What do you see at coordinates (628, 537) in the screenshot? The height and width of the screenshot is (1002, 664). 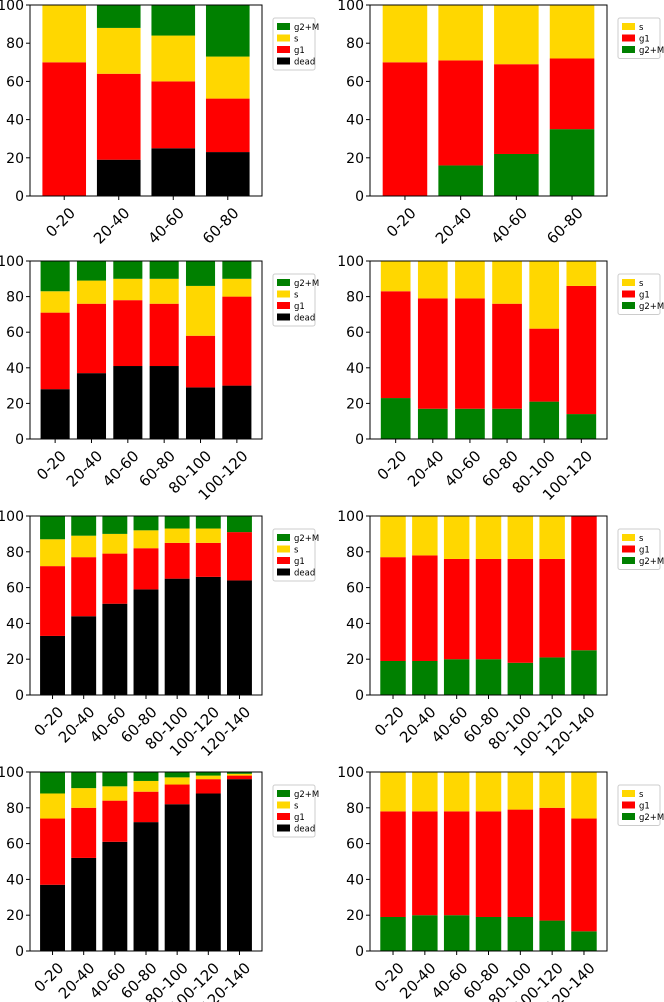 I see `legend-swatch-s` at bounding box center [628, 537].